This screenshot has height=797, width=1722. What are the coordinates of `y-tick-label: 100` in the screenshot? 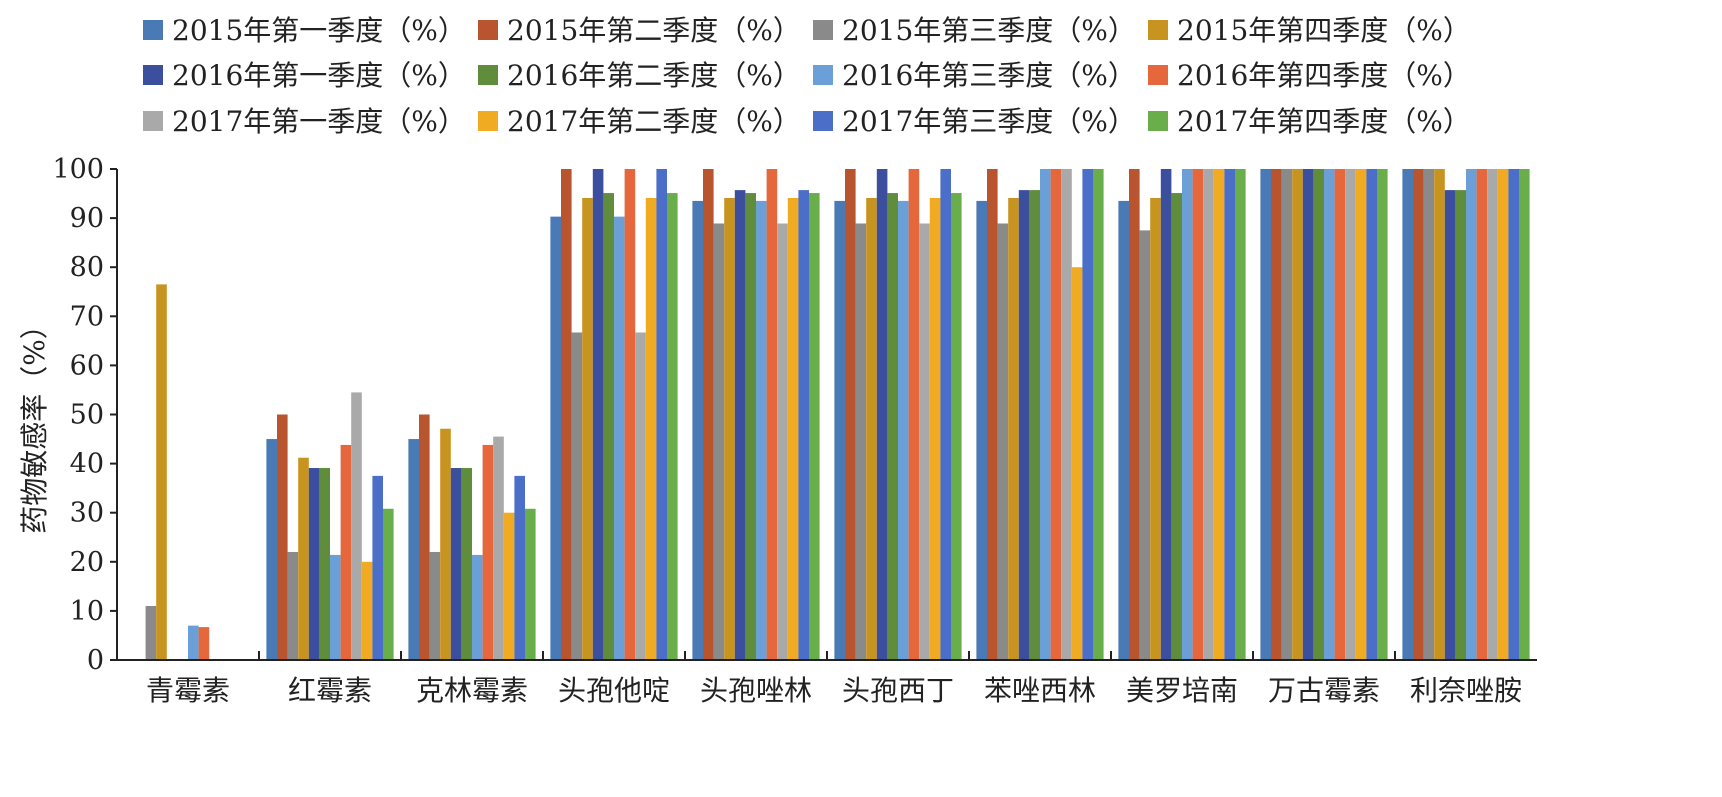 It's located at (78, 169).